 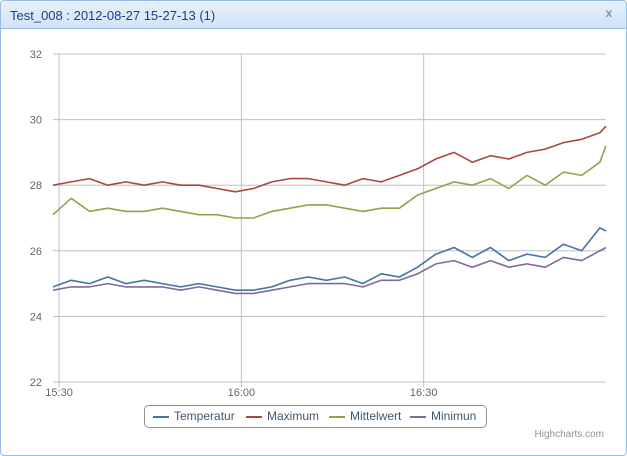 What do you see at coordinates (36, 55) in the screenshot?
I see `y-tick-label: 32` at bounding box center [36, 55].